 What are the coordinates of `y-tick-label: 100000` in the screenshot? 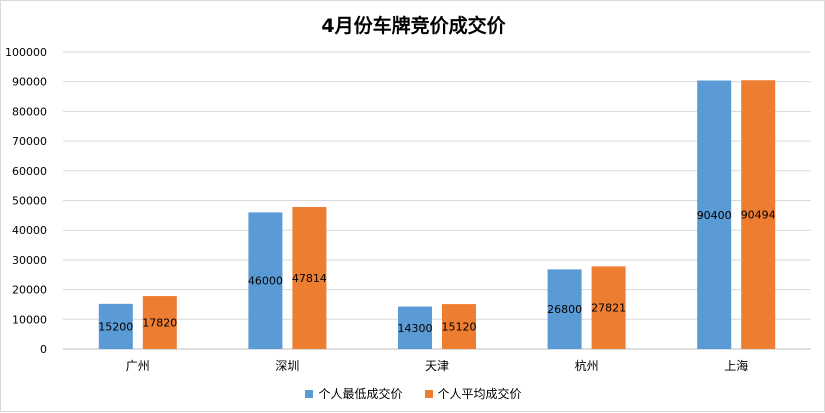 It's located at (26, 52).